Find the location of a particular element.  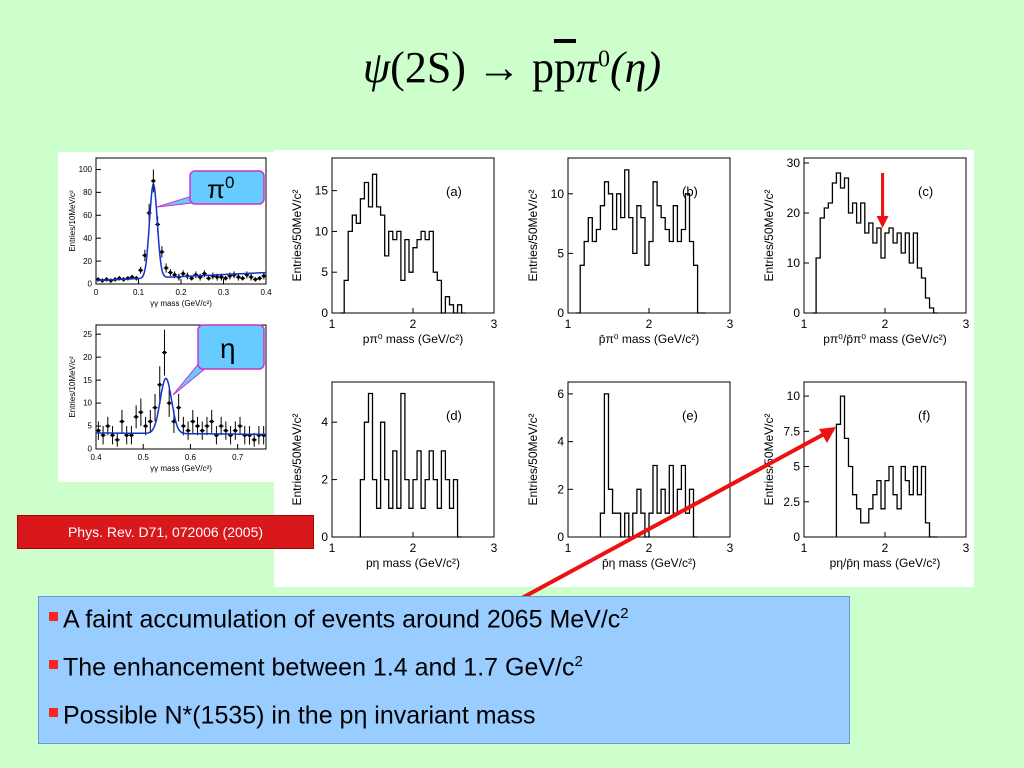

x-tick-label-b: 3 is located at coordinates (730, 324).